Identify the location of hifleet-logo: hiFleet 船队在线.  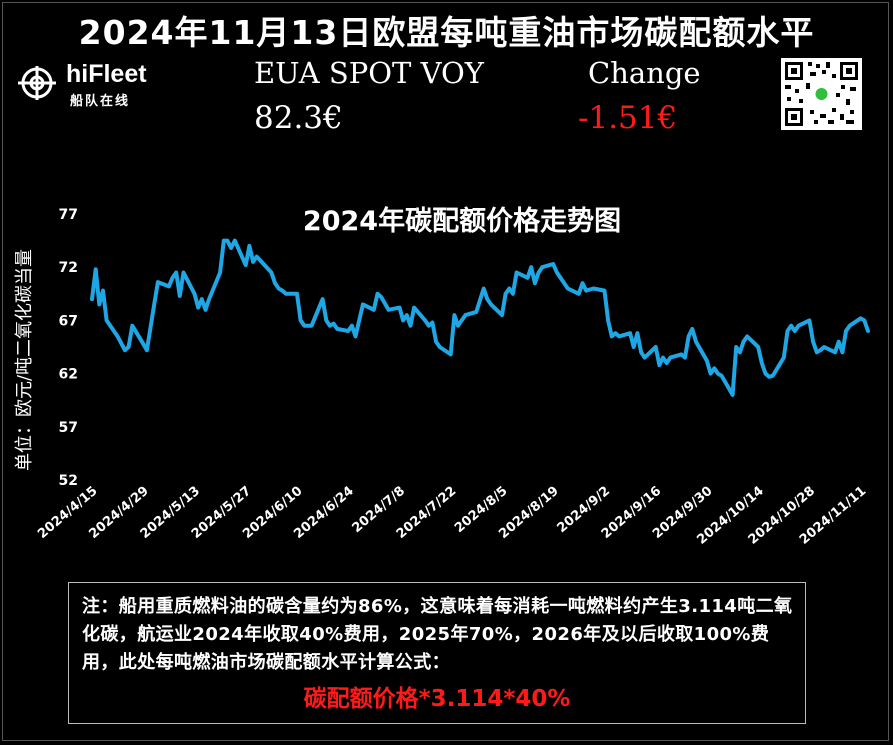
(93, 84).